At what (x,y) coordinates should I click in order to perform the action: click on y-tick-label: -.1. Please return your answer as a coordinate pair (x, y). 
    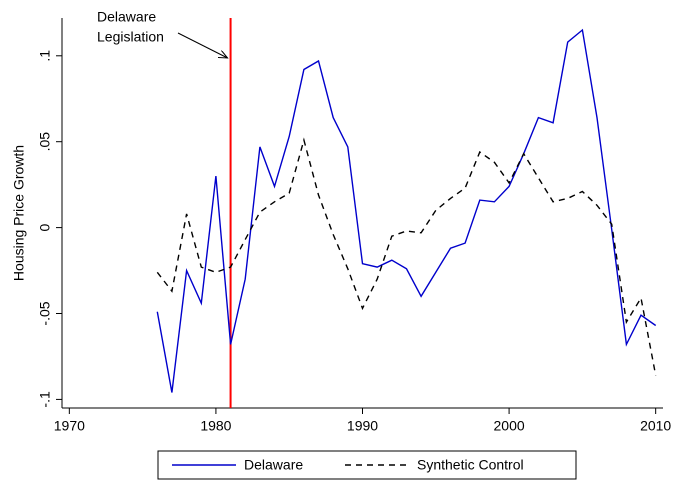
    Looking at the image, I should click on (45, 399).